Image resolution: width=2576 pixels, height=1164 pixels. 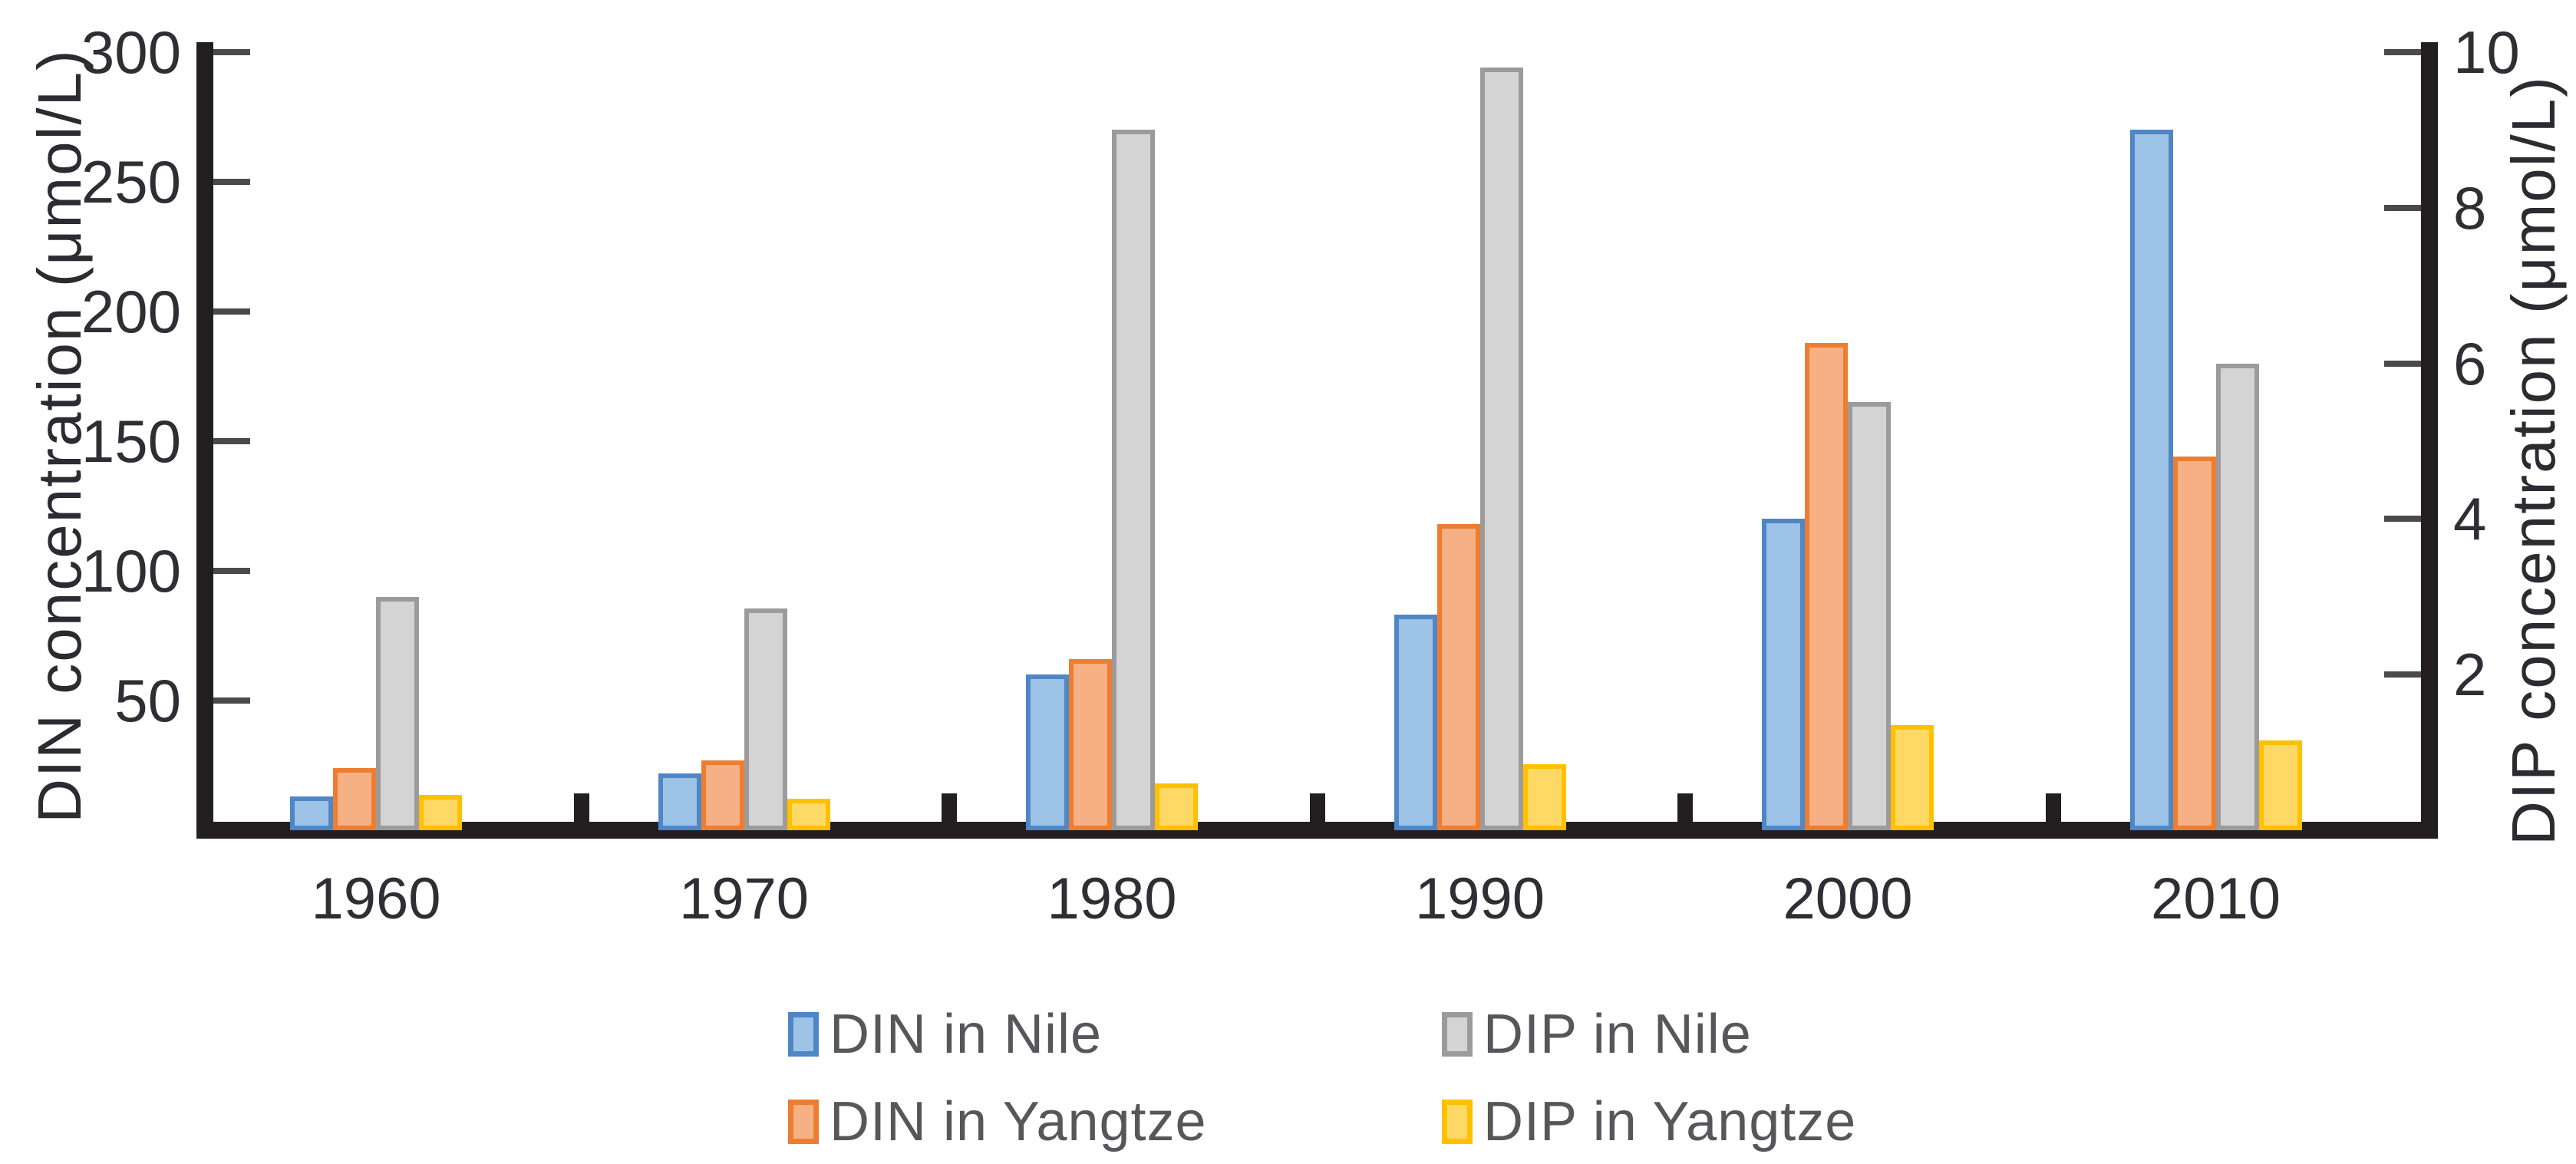 I want to click on legend-item-label: DIN in Nile, so click(x=966, y=1034).